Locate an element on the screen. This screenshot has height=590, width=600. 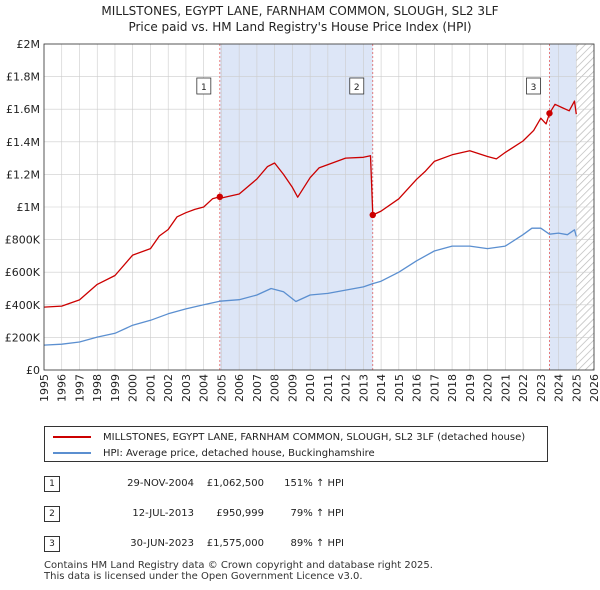
transaction-date: 29-NOV-2004 is located at coordinates (160, 483).